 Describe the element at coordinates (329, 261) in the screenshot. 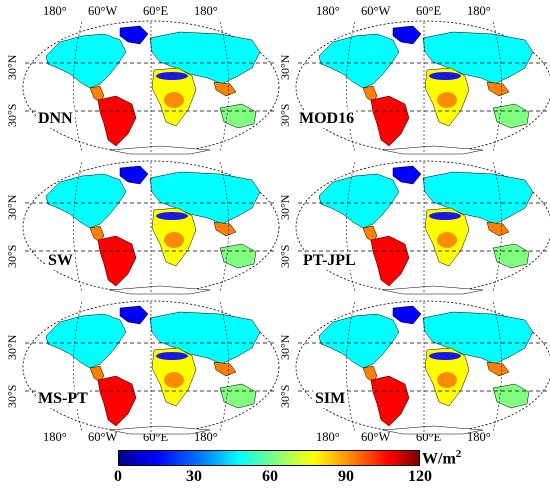

I see `panel-label: PT-JPL` at that location.